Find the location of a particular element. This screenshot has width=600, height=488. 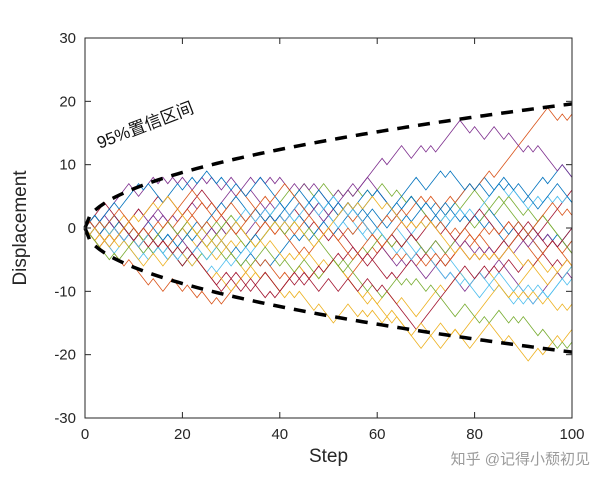

y-tick-label: -30 is located at coordinates (65, 418).